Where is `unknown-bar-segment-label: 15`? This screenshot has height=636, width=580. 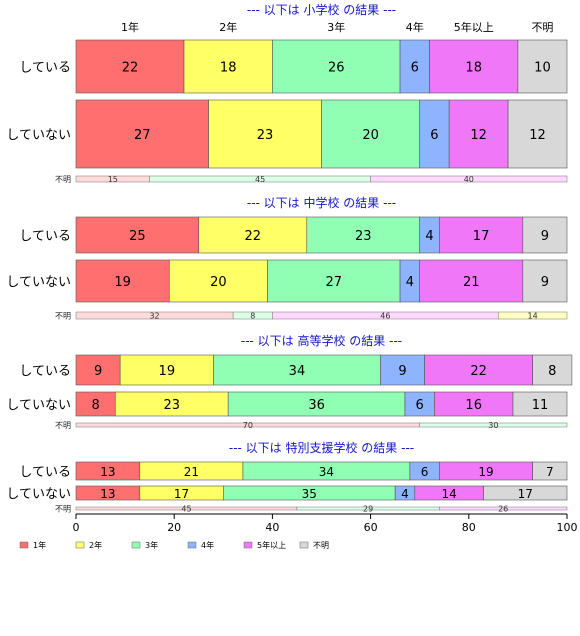
unknown-bar-segment-label: 15 is located at coordinates (113, 179).